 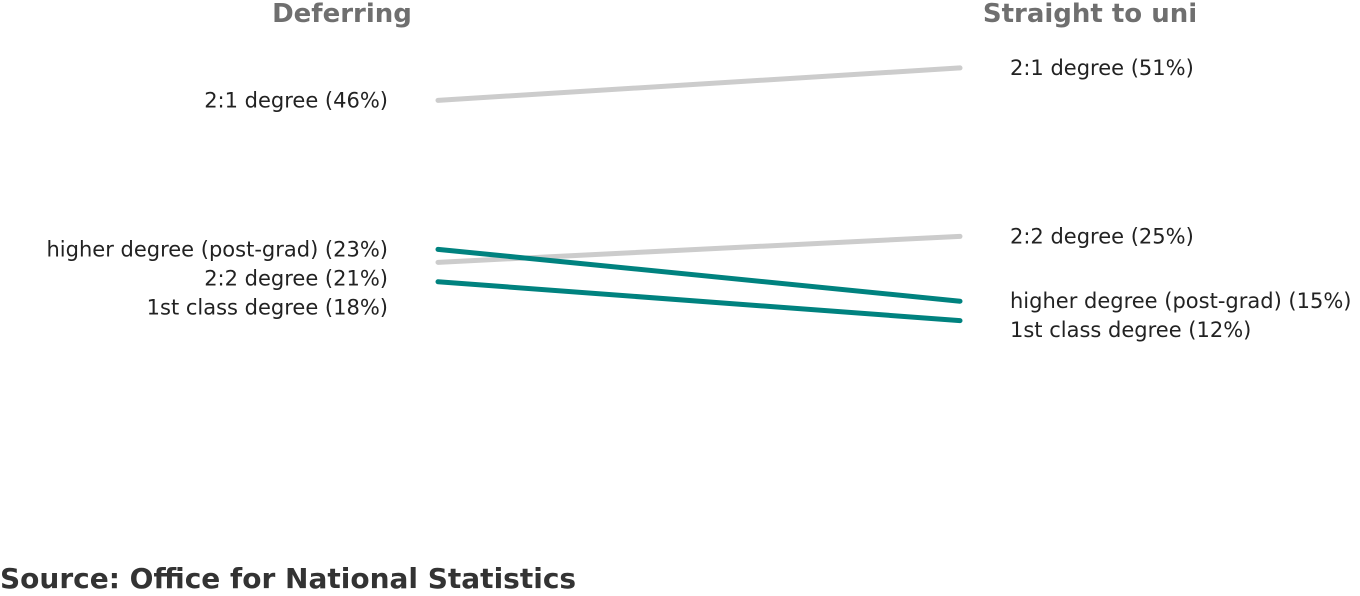 I want to click on slope-line-higher-degree-post-grad, so click(x=699, y=275).